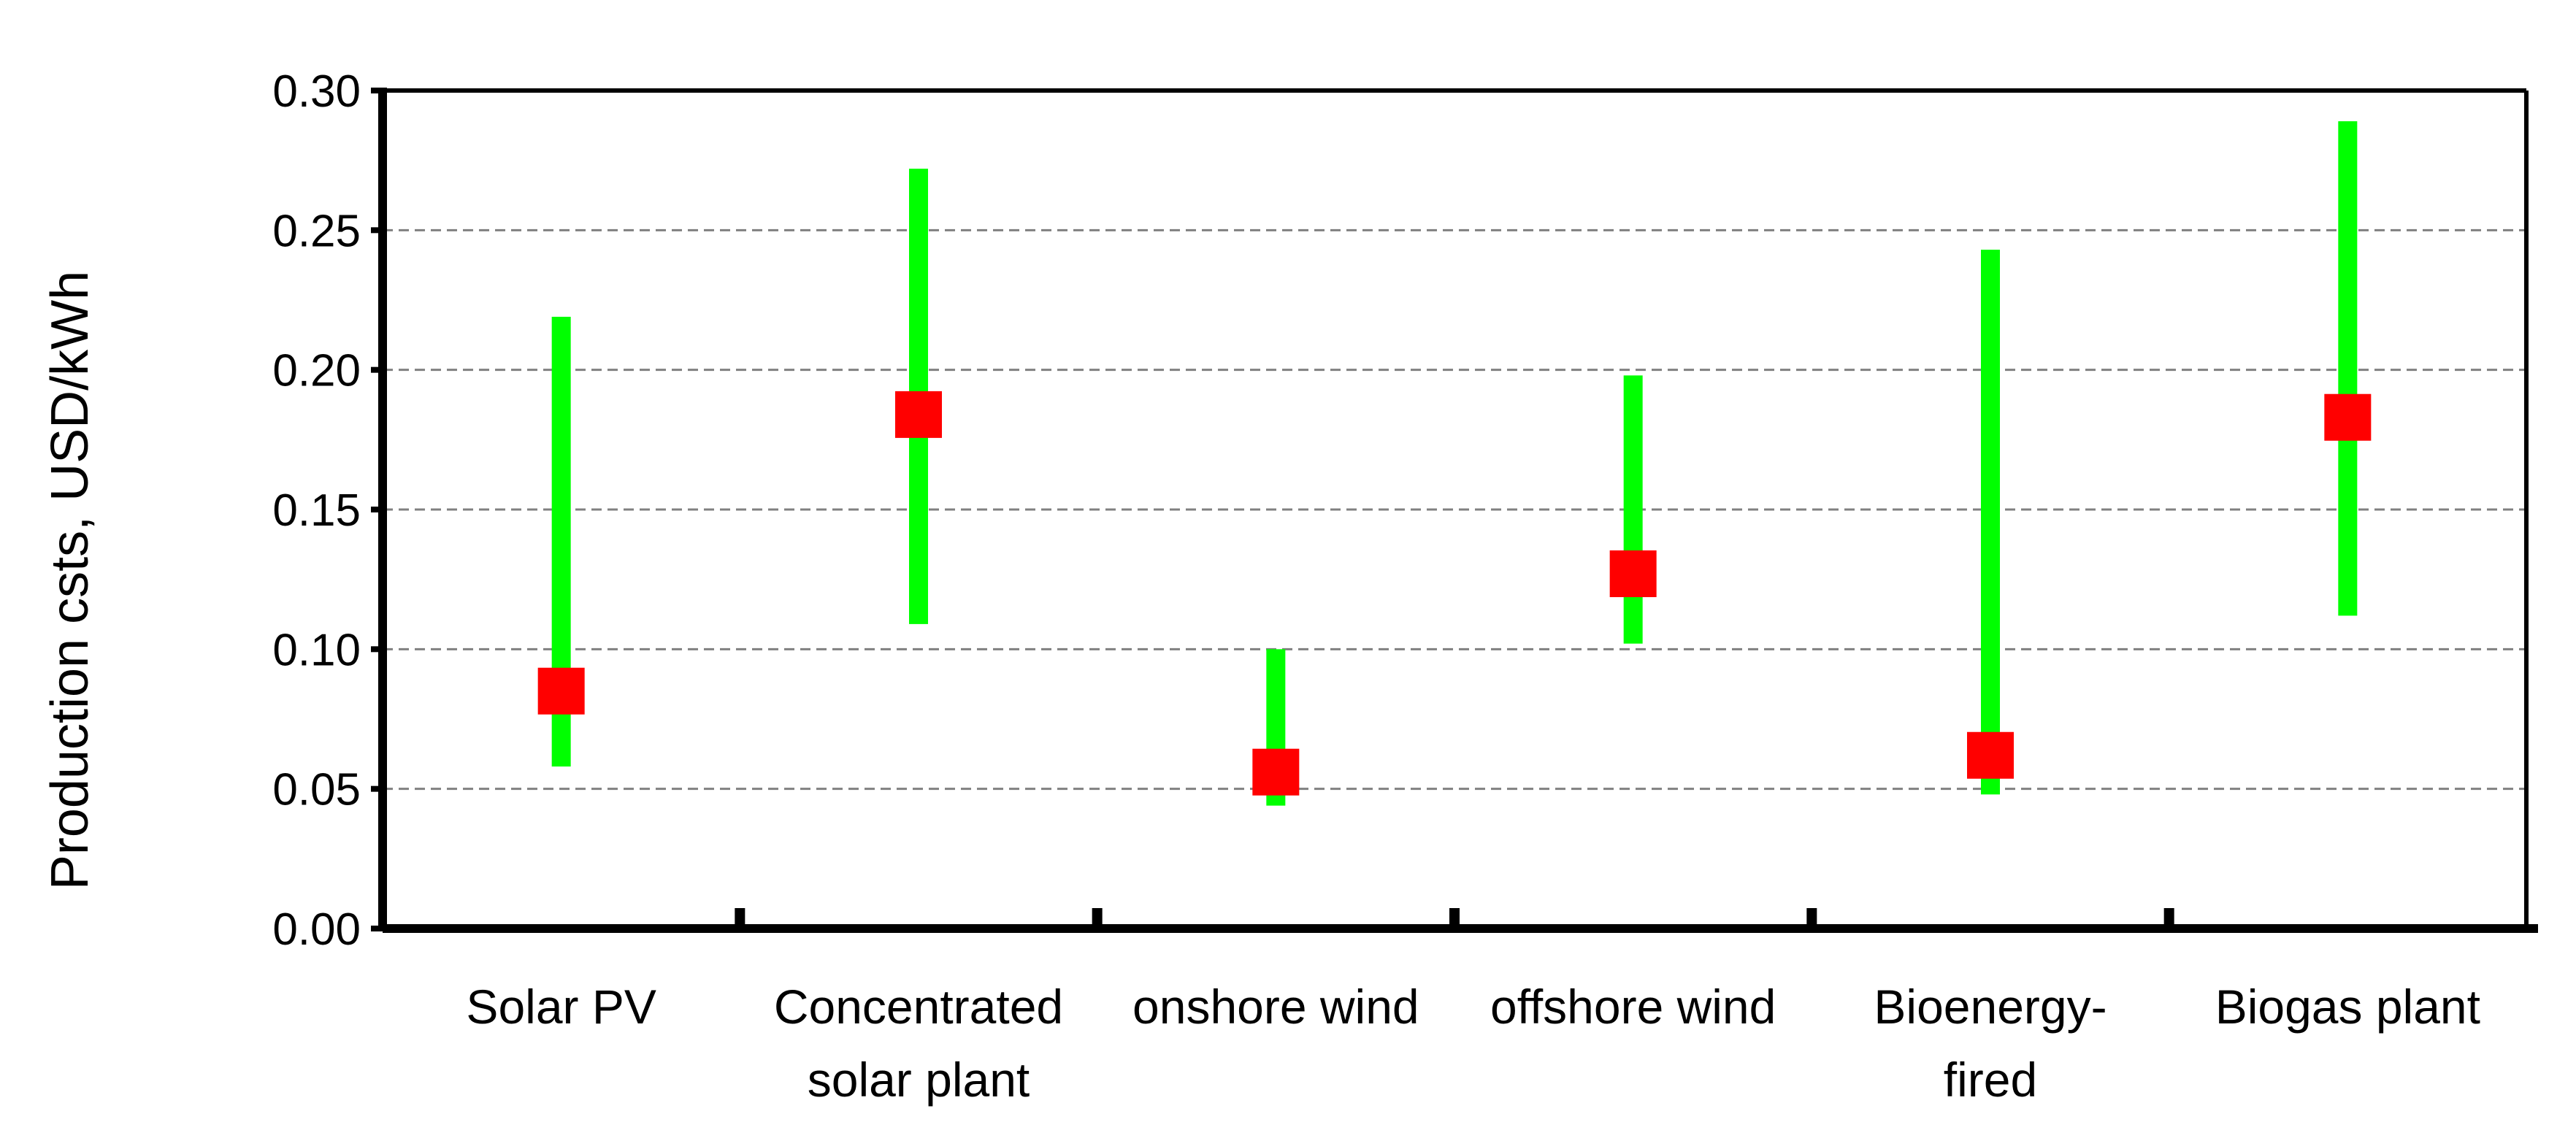 This screenshot has width=2576, height=1130. What do you see at coordinates (316, 790) in the screenshot?
I see `y-tick-label: 0.05` at bounding box center [316, 790].